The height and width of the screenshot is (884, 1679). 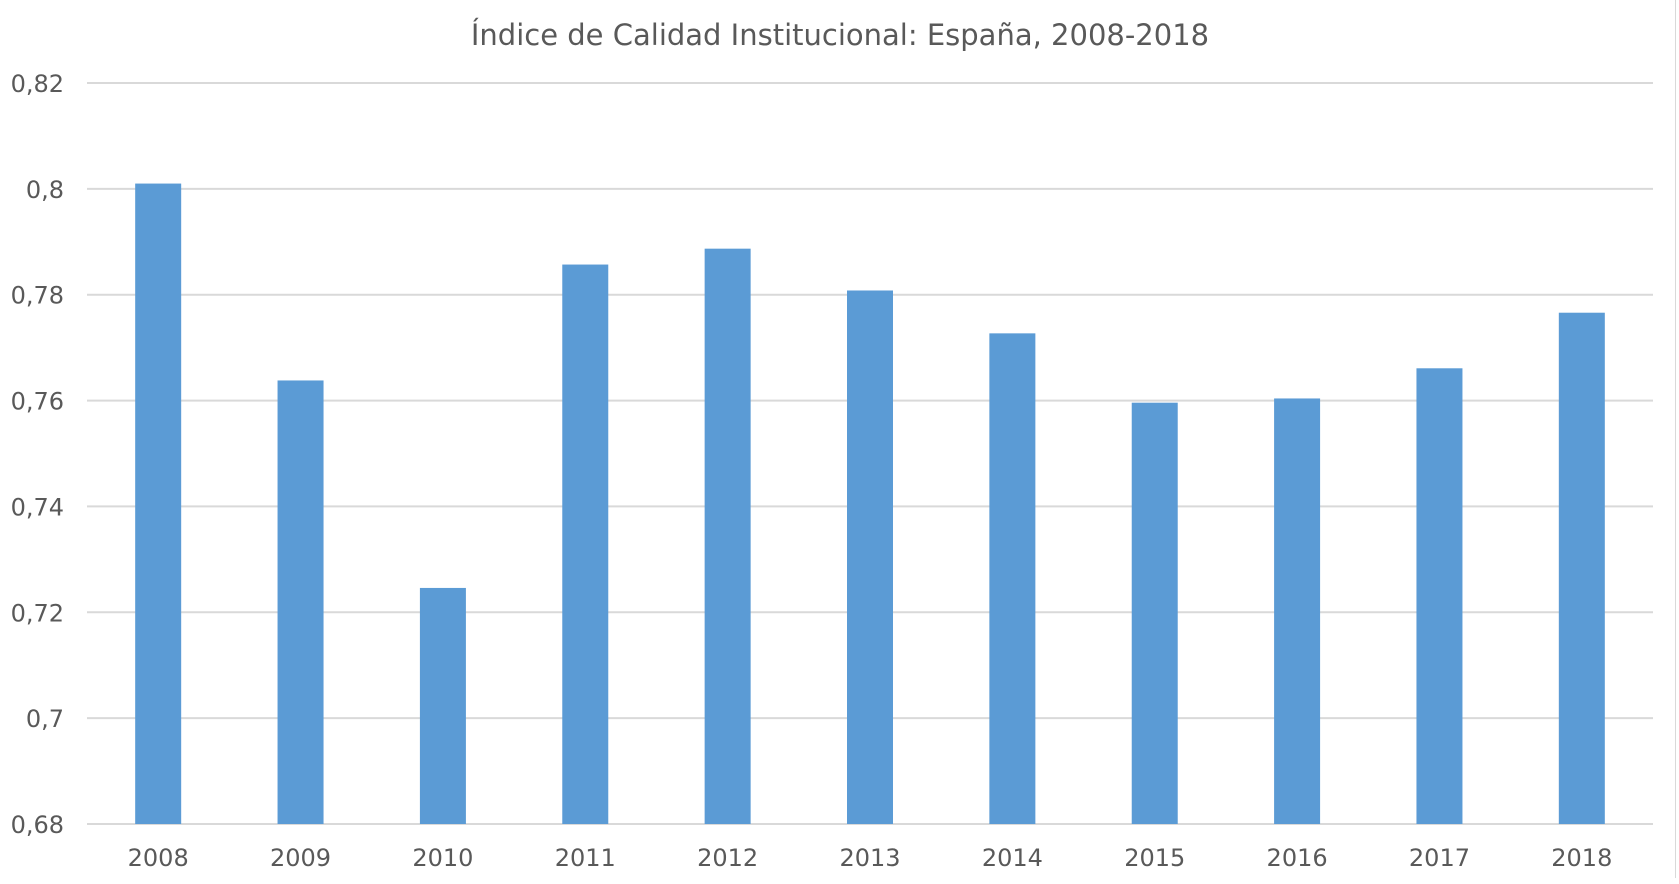 I want to click on bar-2010, so click(x=442, y=705).